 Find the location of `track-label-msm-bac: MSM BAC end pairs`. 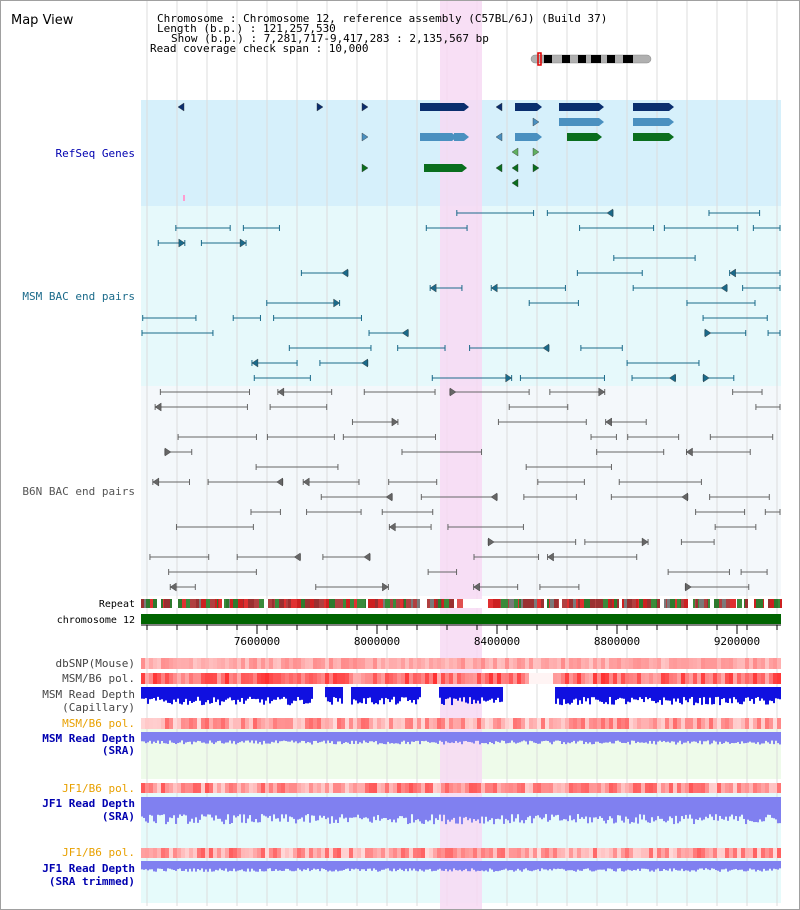

track-label-msm-bac: MSM BAC end pairs is located at coordinates (78, 296).